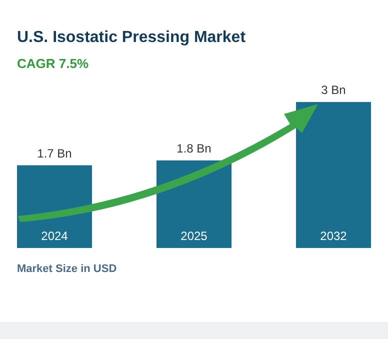  Describe the element at coordinates (53, 63) in the screenshot. I see `chart-subtitle: CAGR 7.5%` at that location.